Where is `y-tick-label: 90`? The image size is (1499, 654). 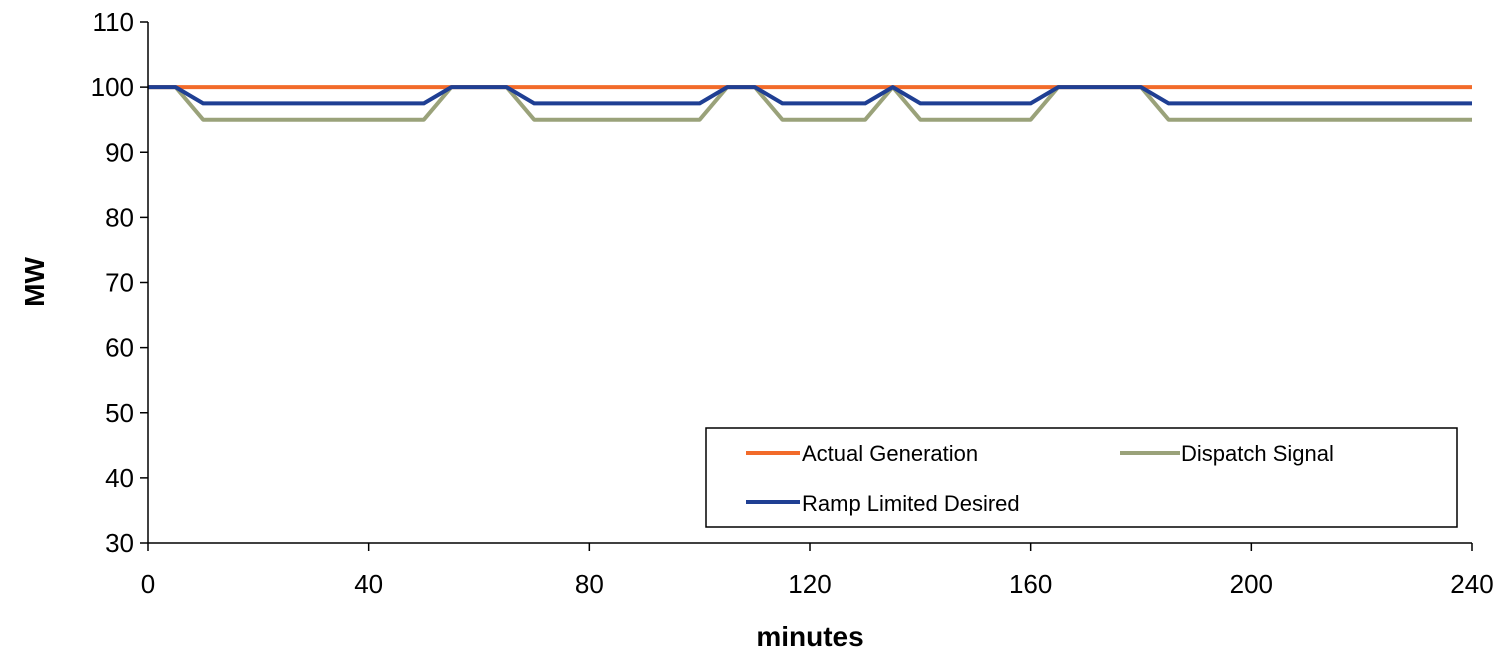
y-tick-label: 90 is located at coordinates (119, 152).